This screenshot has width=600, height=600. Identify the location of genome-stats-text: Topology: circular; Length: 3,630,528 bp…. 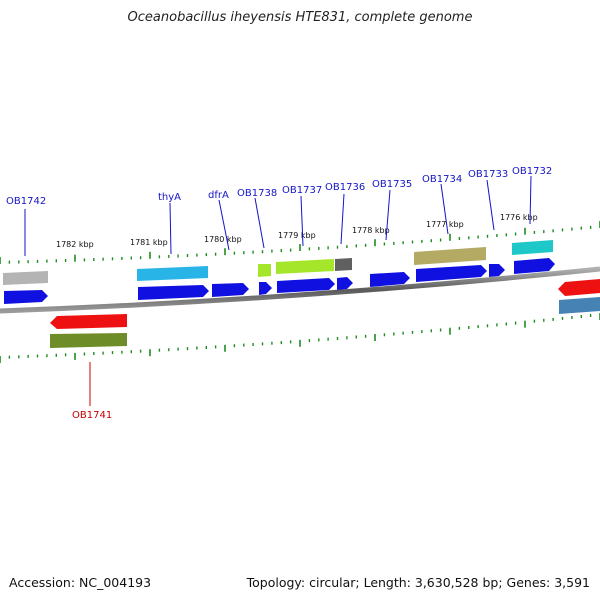
(418, 582).